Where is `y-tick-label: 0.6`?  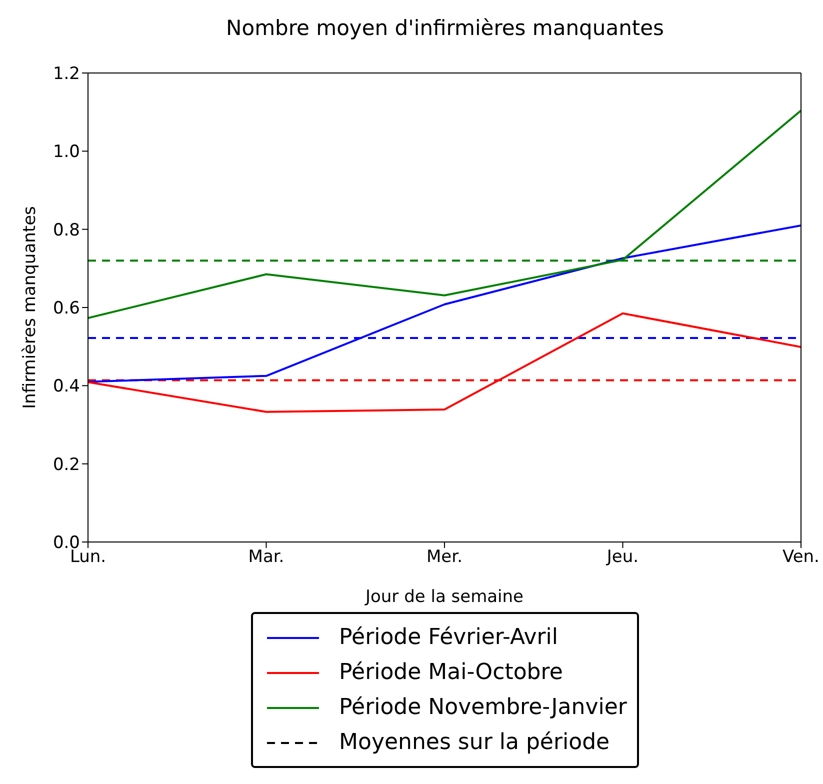
y-tick-label: 0.6 is located at coordinates (66, 308).